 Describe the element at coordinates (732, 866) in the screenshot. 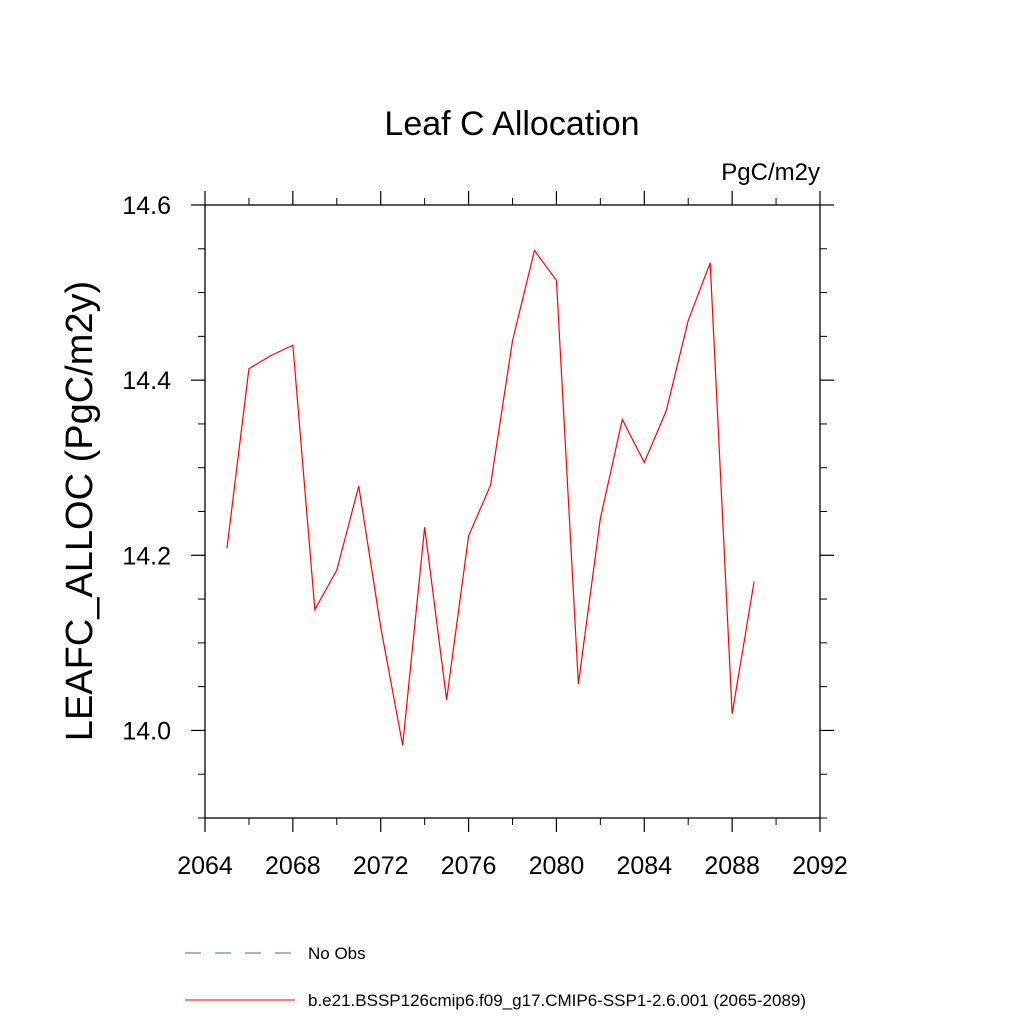

I see `x-tick-label: 2088` at that location.